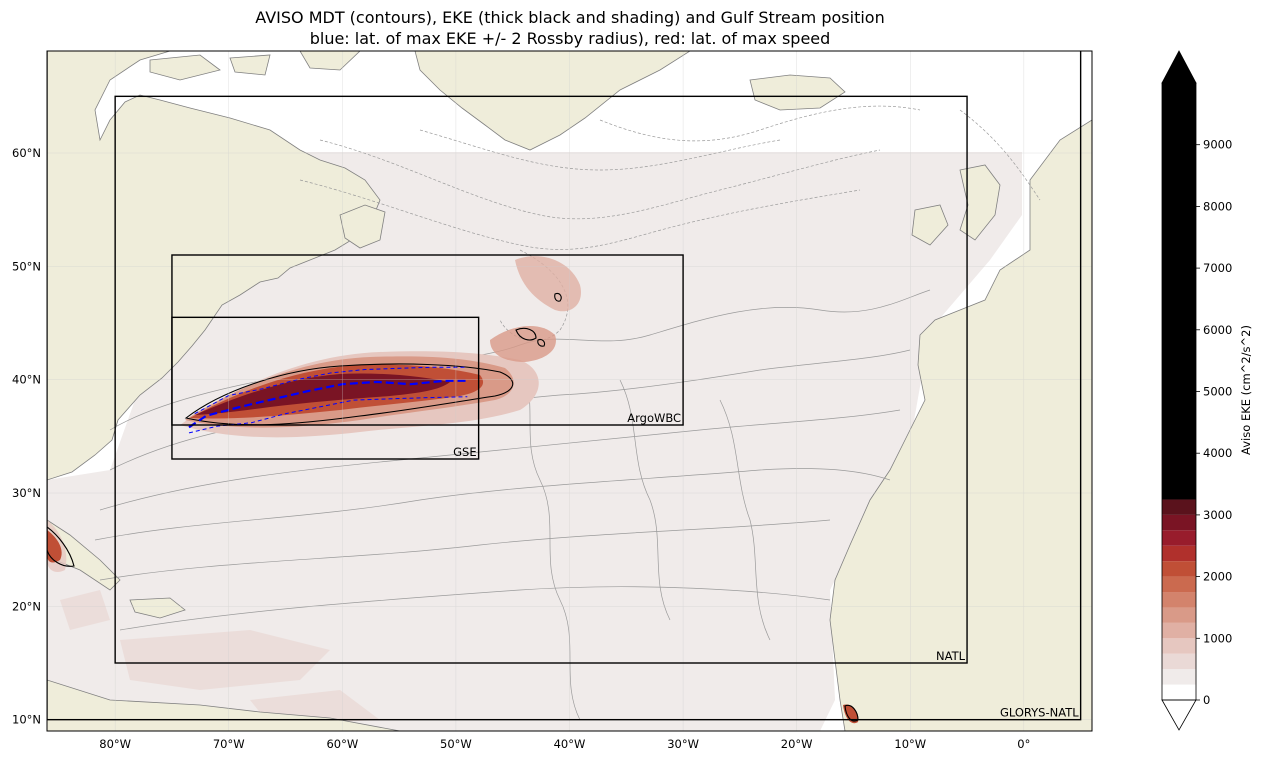 This screenshot has width=1263, height=759. Describe the element at coordinates (328, 415) in the screenshot. I see `gs-south-envelope-line` at that location.